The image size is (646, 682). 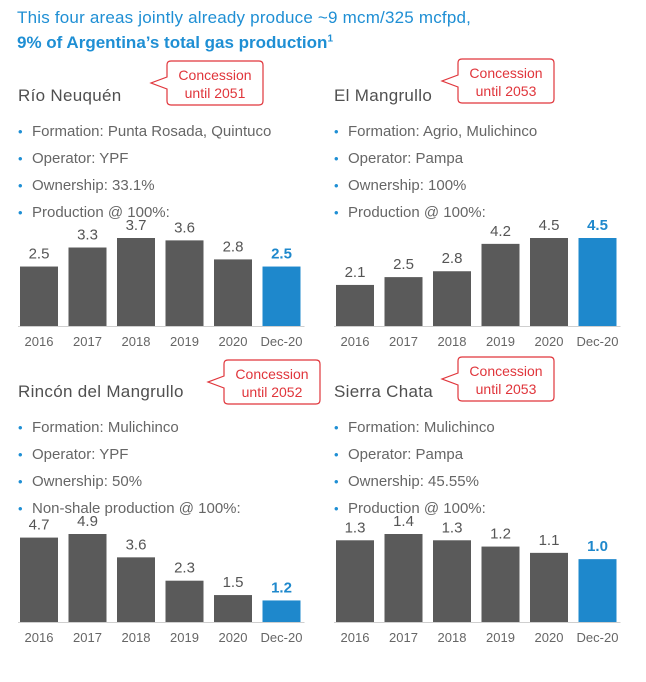 What do you see at coordinates (414, 508) in the screenshot?
I see `bullet-item: • Production @ 100%:` at bounding box center [414, 508].